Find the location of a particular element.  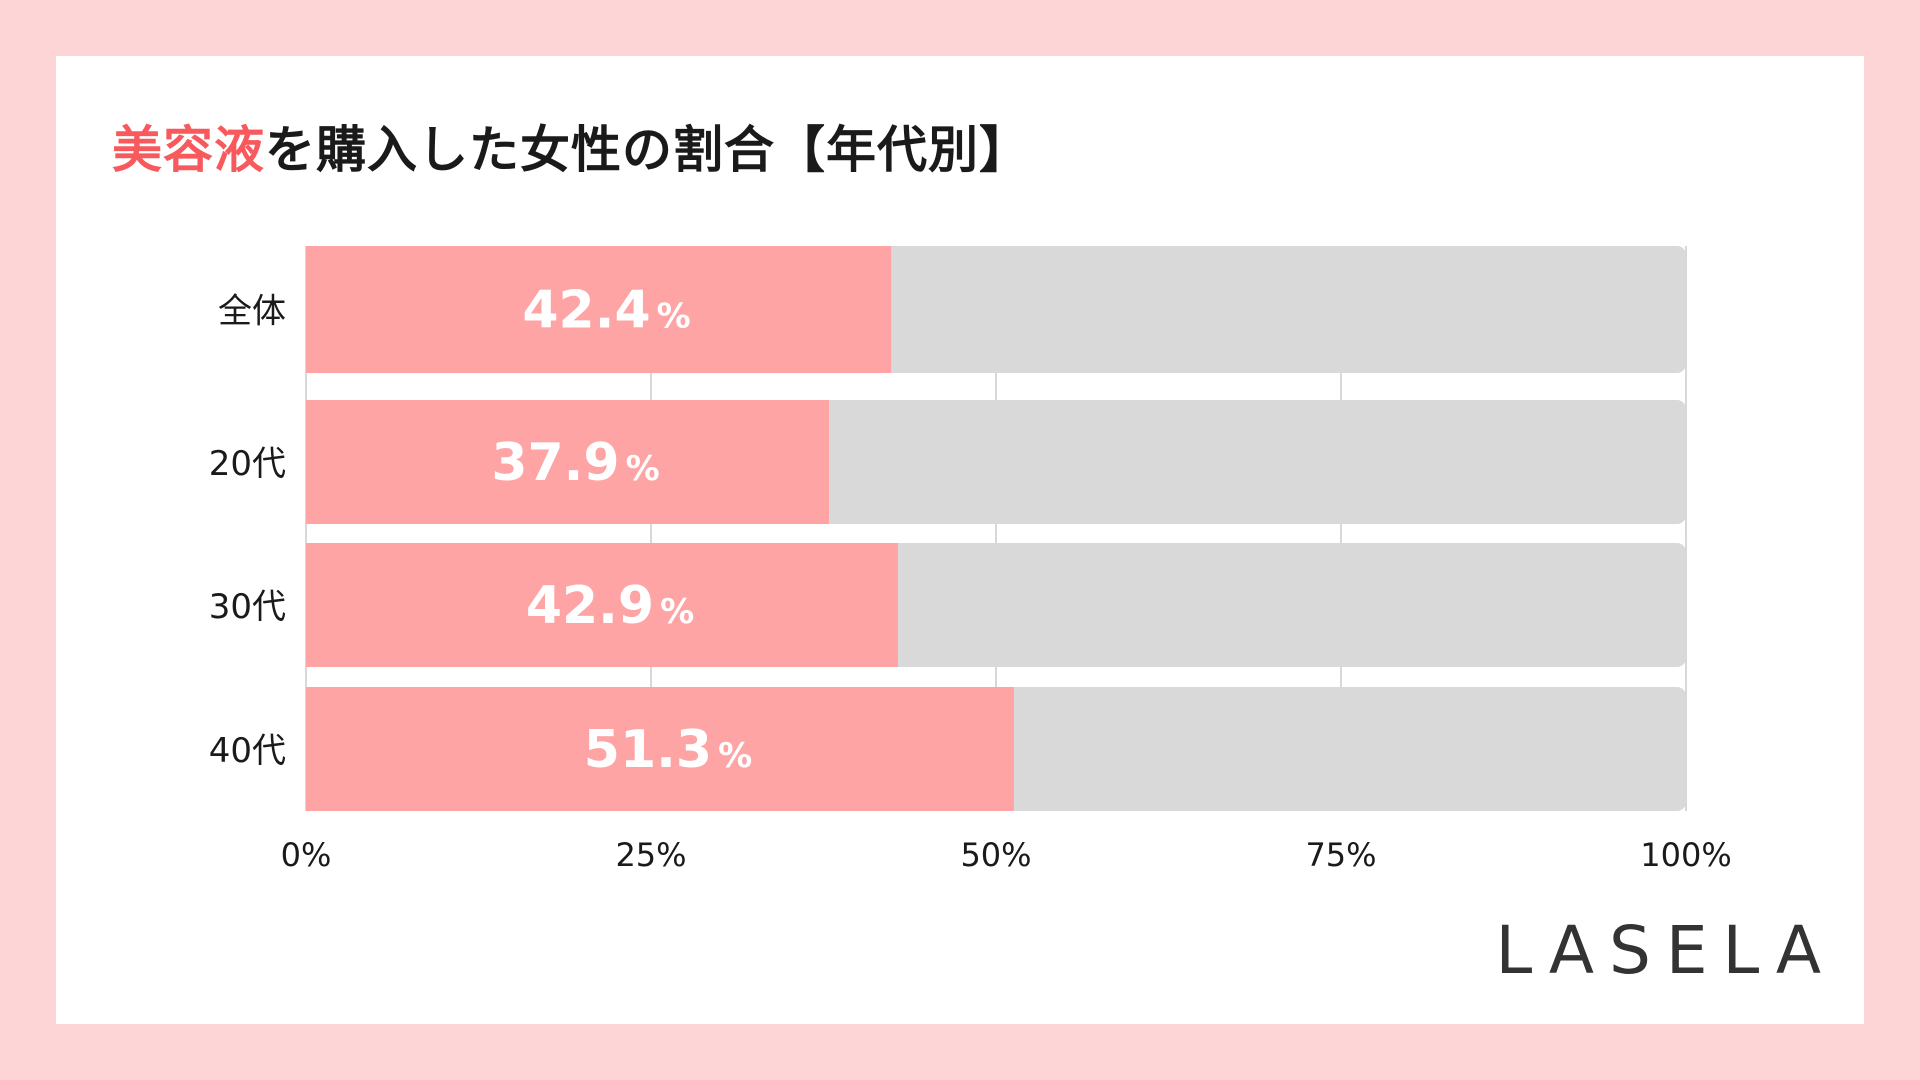

x-tick-label: 50% is located at coordinates (995, 855).